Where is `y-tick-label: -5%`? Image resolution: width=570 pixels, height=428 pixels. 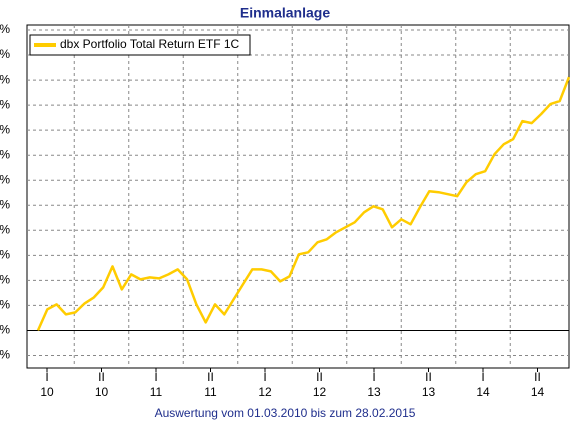 y-tick-label: -5% is located at coordinates (5, 355).